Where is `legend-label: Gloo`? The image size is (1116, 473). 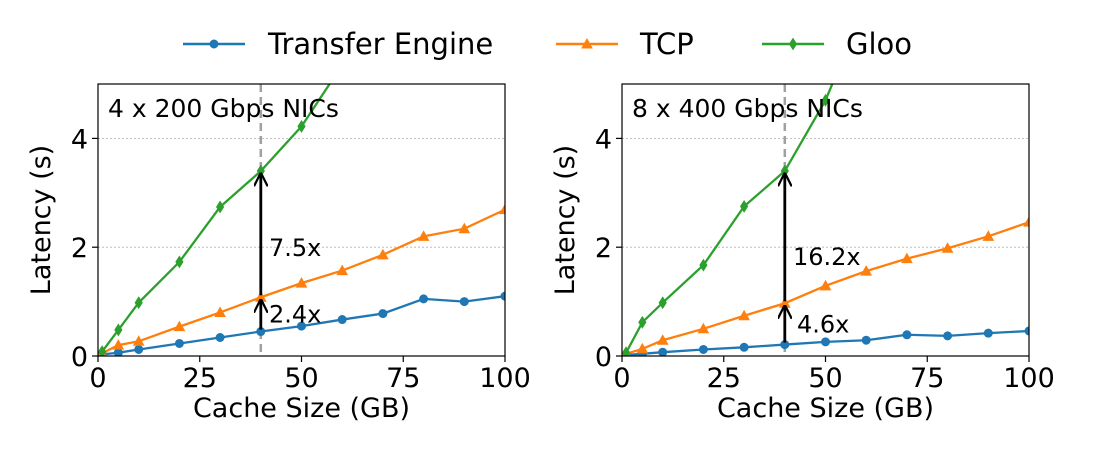
legend-label: Gloo is located at coordinates (879, 44).